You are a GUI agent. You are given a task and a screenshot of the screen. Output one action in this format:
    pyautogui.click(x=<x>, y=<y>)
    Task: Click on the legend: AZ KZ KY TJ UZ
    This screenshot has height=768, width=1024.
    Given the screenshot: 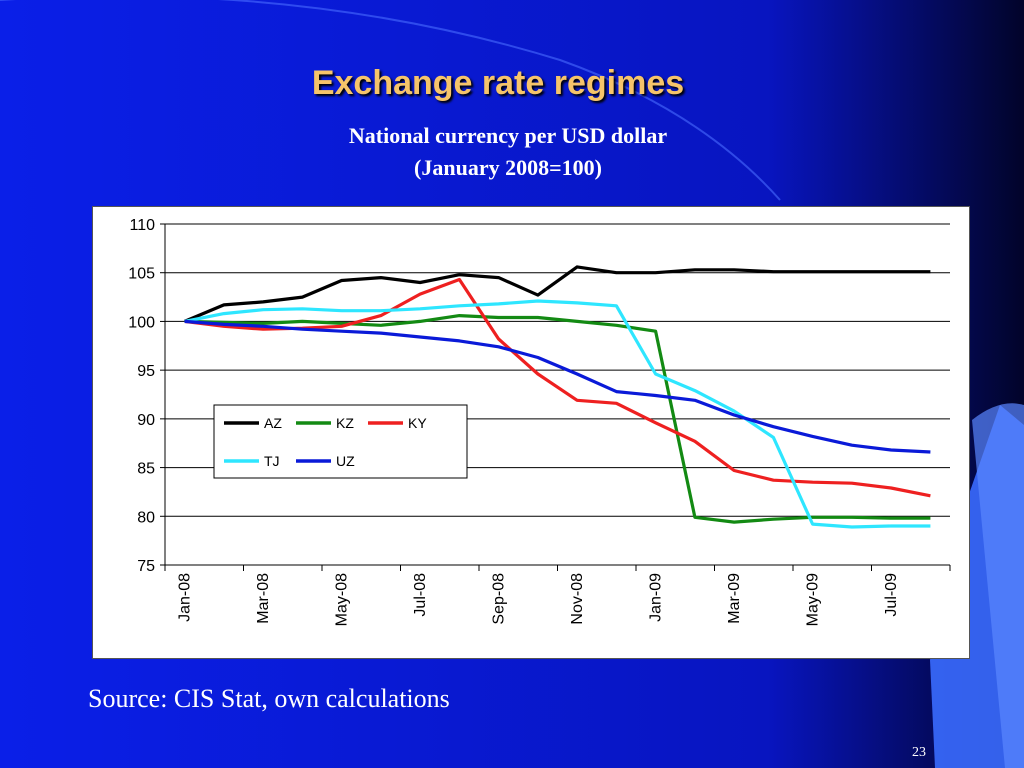 What is the action you would take?
    pyautogui.click(x=340, y=441)
    